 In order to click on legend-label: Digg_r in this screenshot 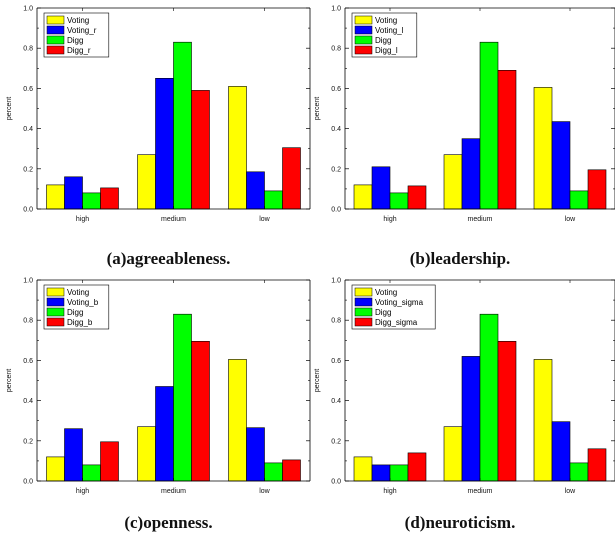, I will do `click(79, 50)`.